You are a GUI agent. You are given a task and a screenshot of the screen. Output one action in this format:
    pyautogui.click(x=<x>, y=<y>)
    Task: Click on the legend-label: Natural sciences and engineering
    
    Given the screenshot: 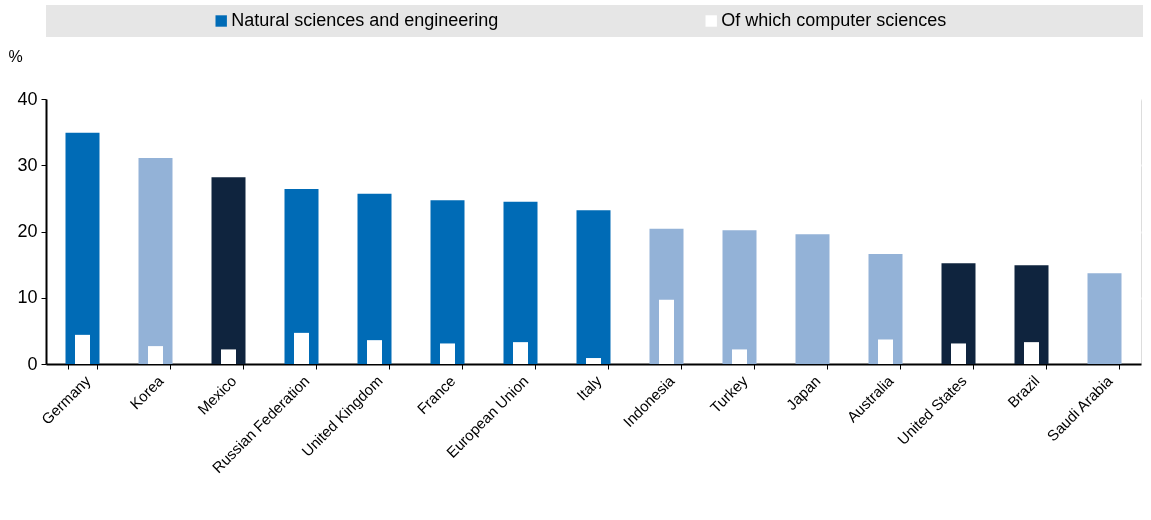 What is the action you would take?
    pyautogui.click(x=365, y=20)
    